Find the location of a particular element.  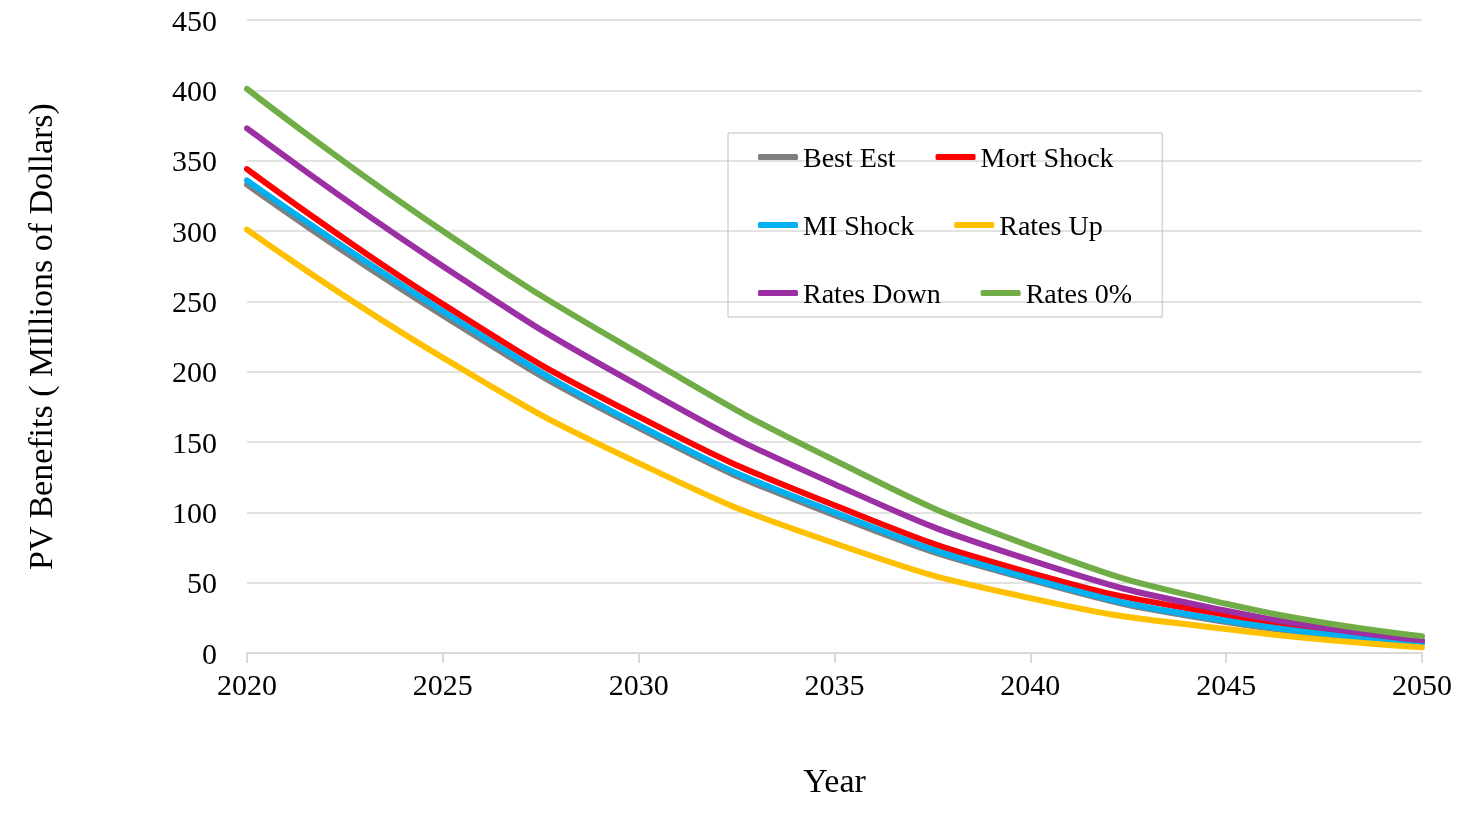

legend-label: MI Shock is located at coordinates (859, 225).